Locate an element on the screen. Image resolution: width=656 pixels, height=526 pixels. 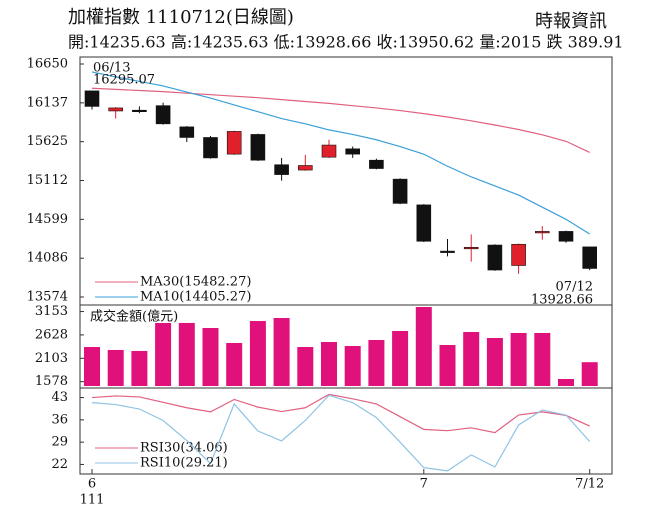
y-tick-label: 29 is located at coordinates (59, 442).